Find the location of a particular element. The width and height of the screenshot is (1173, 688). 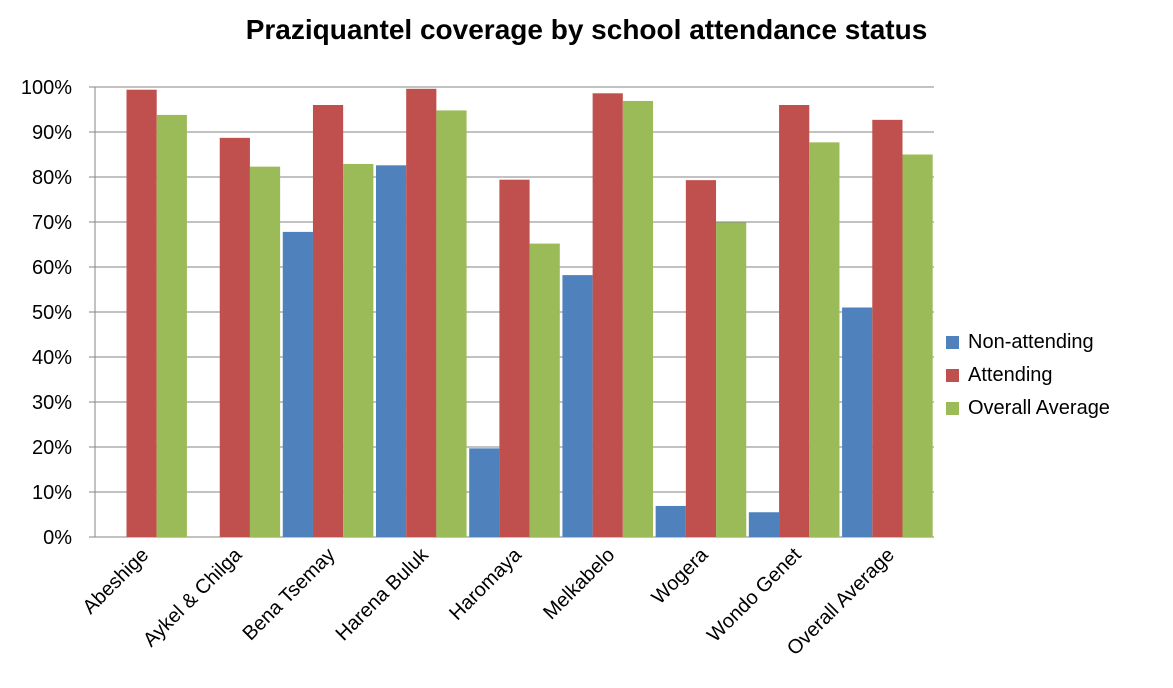

y-tick-label: 90% is located at coordinates (52, 133).